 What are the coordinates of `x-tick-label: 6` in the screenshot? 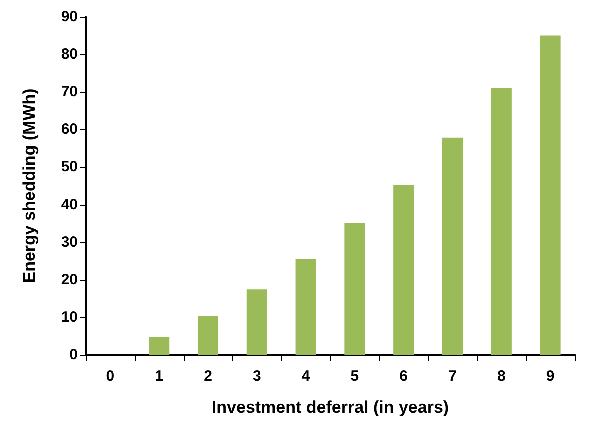 It's located at (404, 376).